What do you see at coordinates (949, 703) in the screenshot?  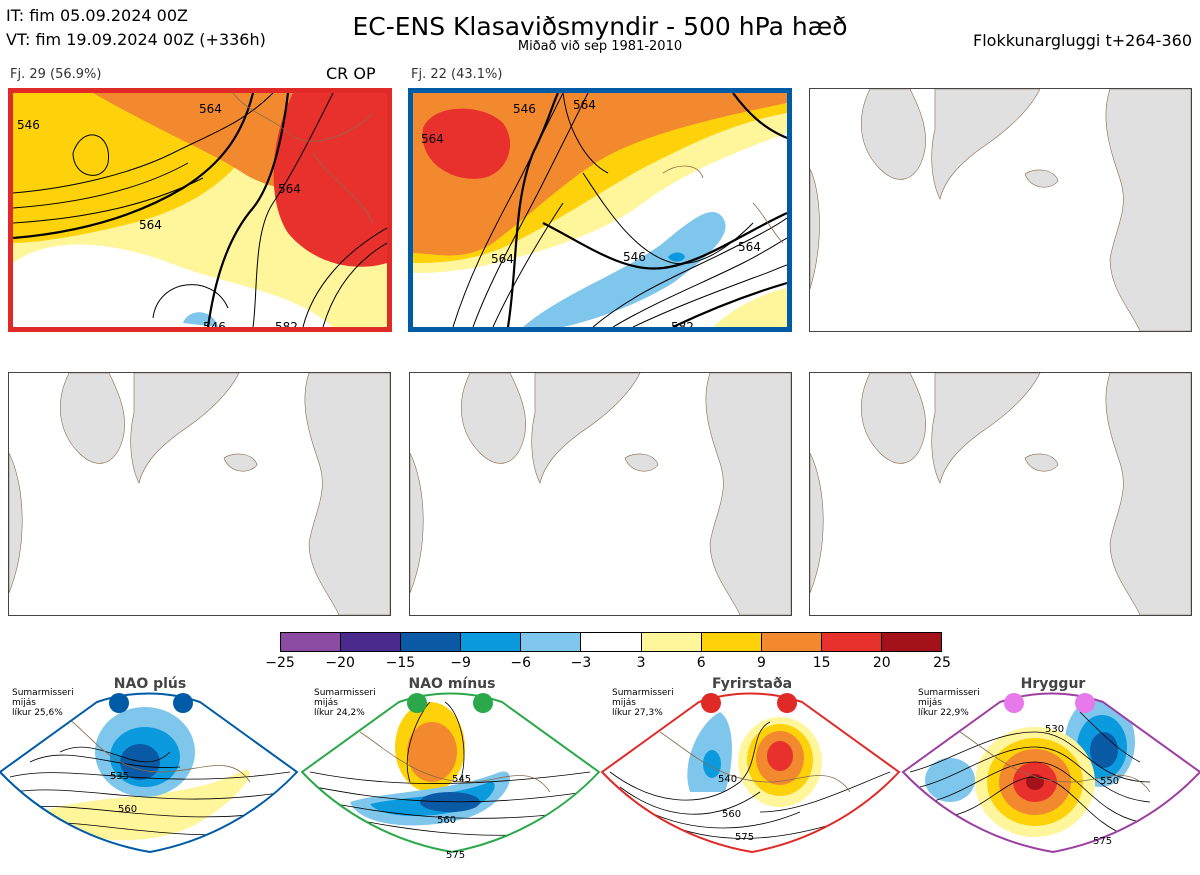 I see `regime-info: Sumarmisseri mijás líkur 22,9%` at bounding box center [949, 703].